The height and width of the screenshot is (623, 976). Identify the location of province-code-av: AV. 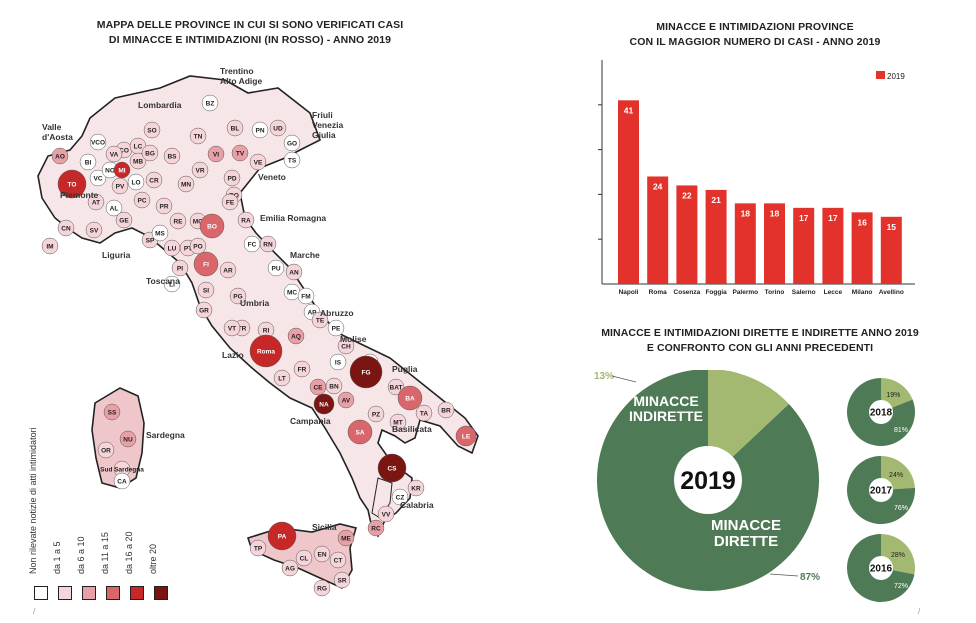
(346, 401).